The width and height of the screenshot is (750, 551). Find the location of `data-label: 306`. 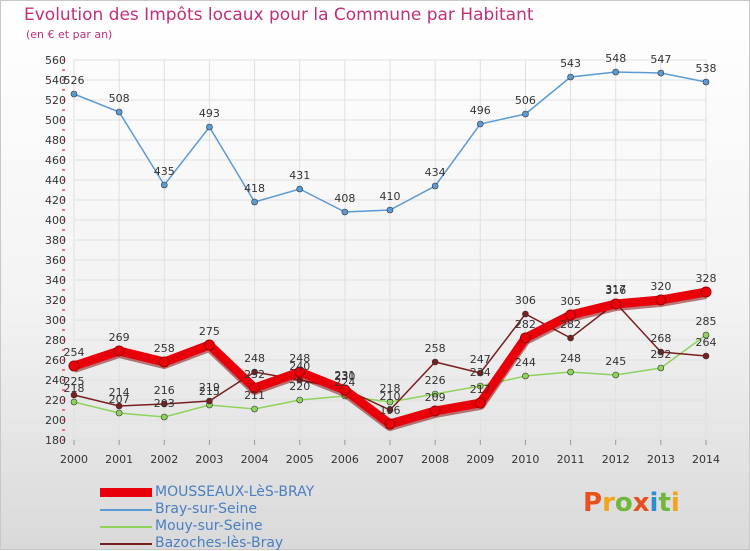

data-label: 306 is located at coordinates (525, 300).